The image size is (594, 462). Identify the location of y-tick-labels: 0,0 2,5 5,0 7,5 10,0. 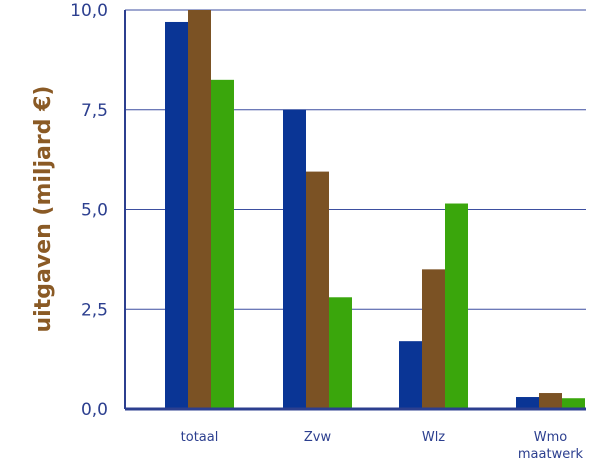
(89, 210).